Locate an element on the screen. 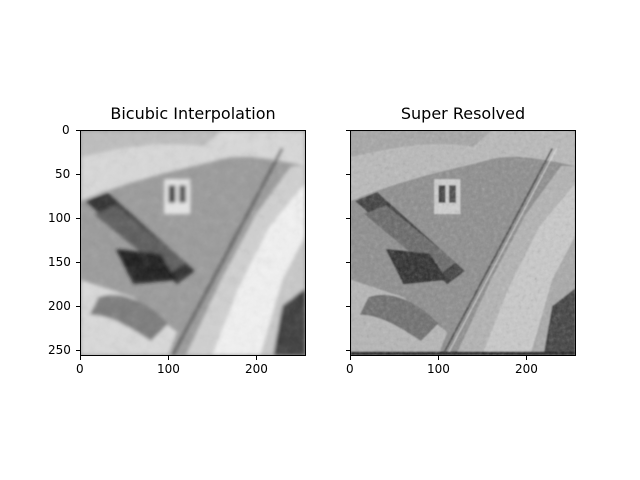 The height and width of the screenshot is (480, 640). y-tick-label: 100 is located at coordinates (59, 218).